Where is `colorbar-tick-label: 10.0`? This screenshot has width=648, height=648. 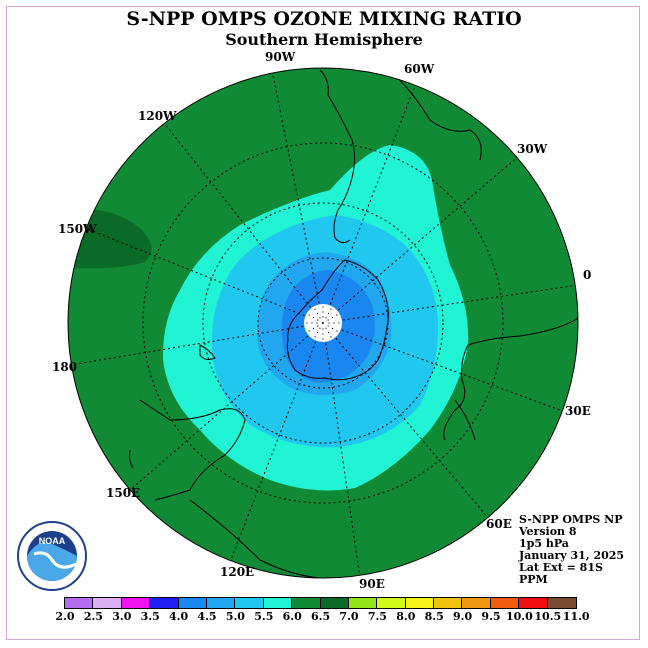 colorbar-tick-label: 10.0 is located at coordinates (519, 616).